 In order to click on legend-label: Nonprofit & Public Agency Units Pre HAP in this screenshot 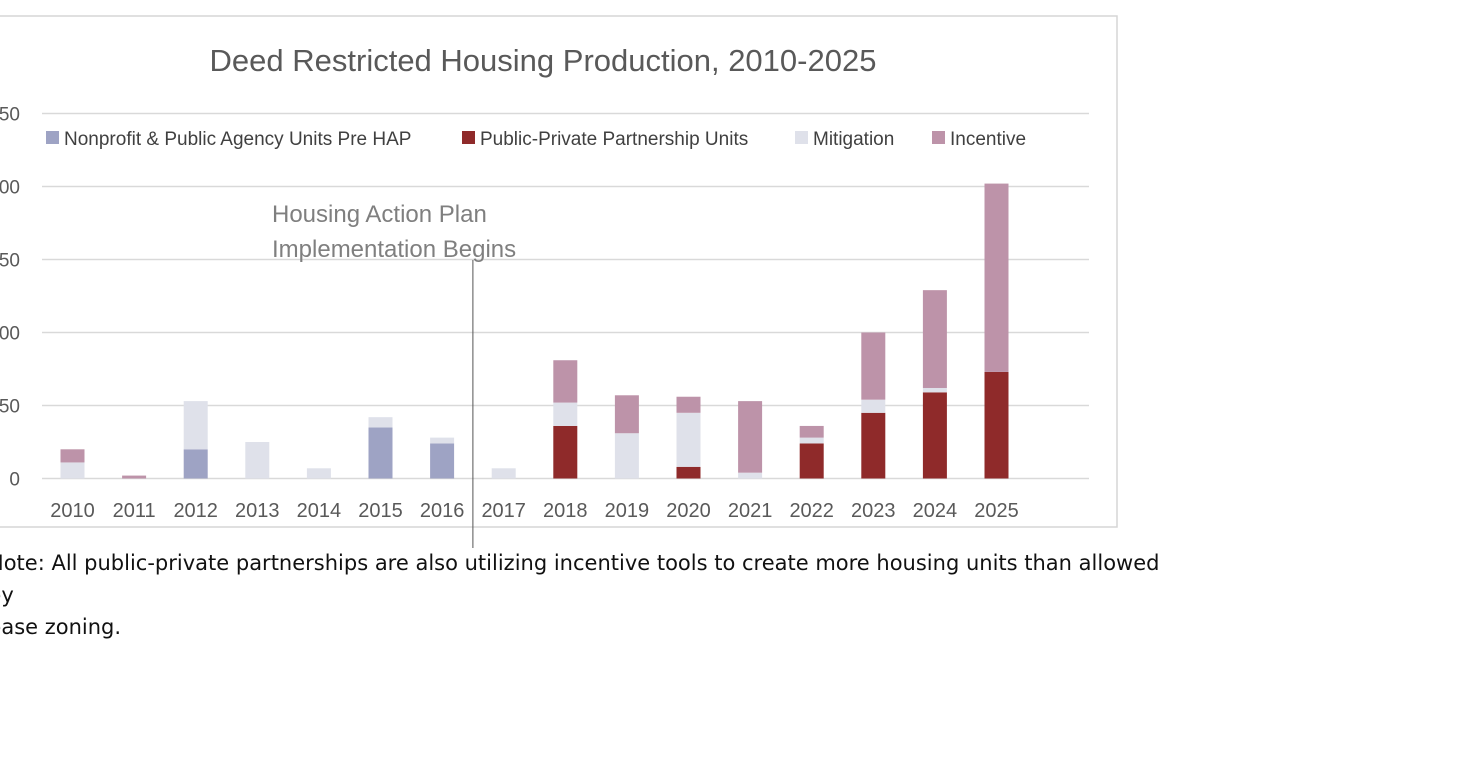, I will do `click(237, 139)`.